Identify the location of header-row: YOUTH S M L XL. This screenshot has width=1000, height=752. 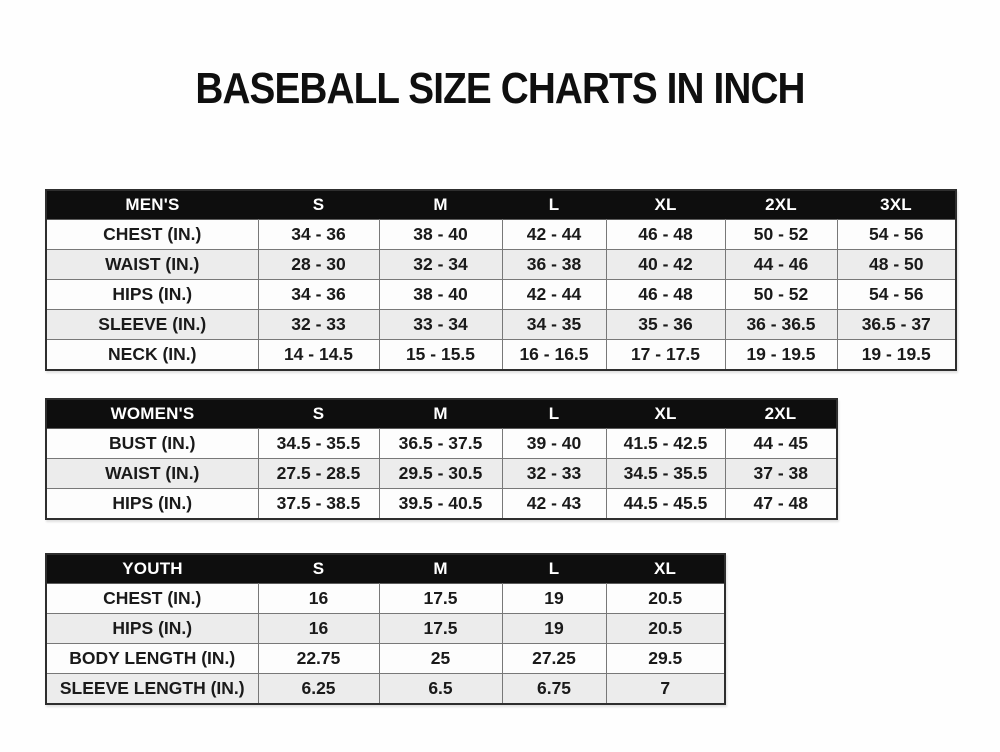
(385, 569).